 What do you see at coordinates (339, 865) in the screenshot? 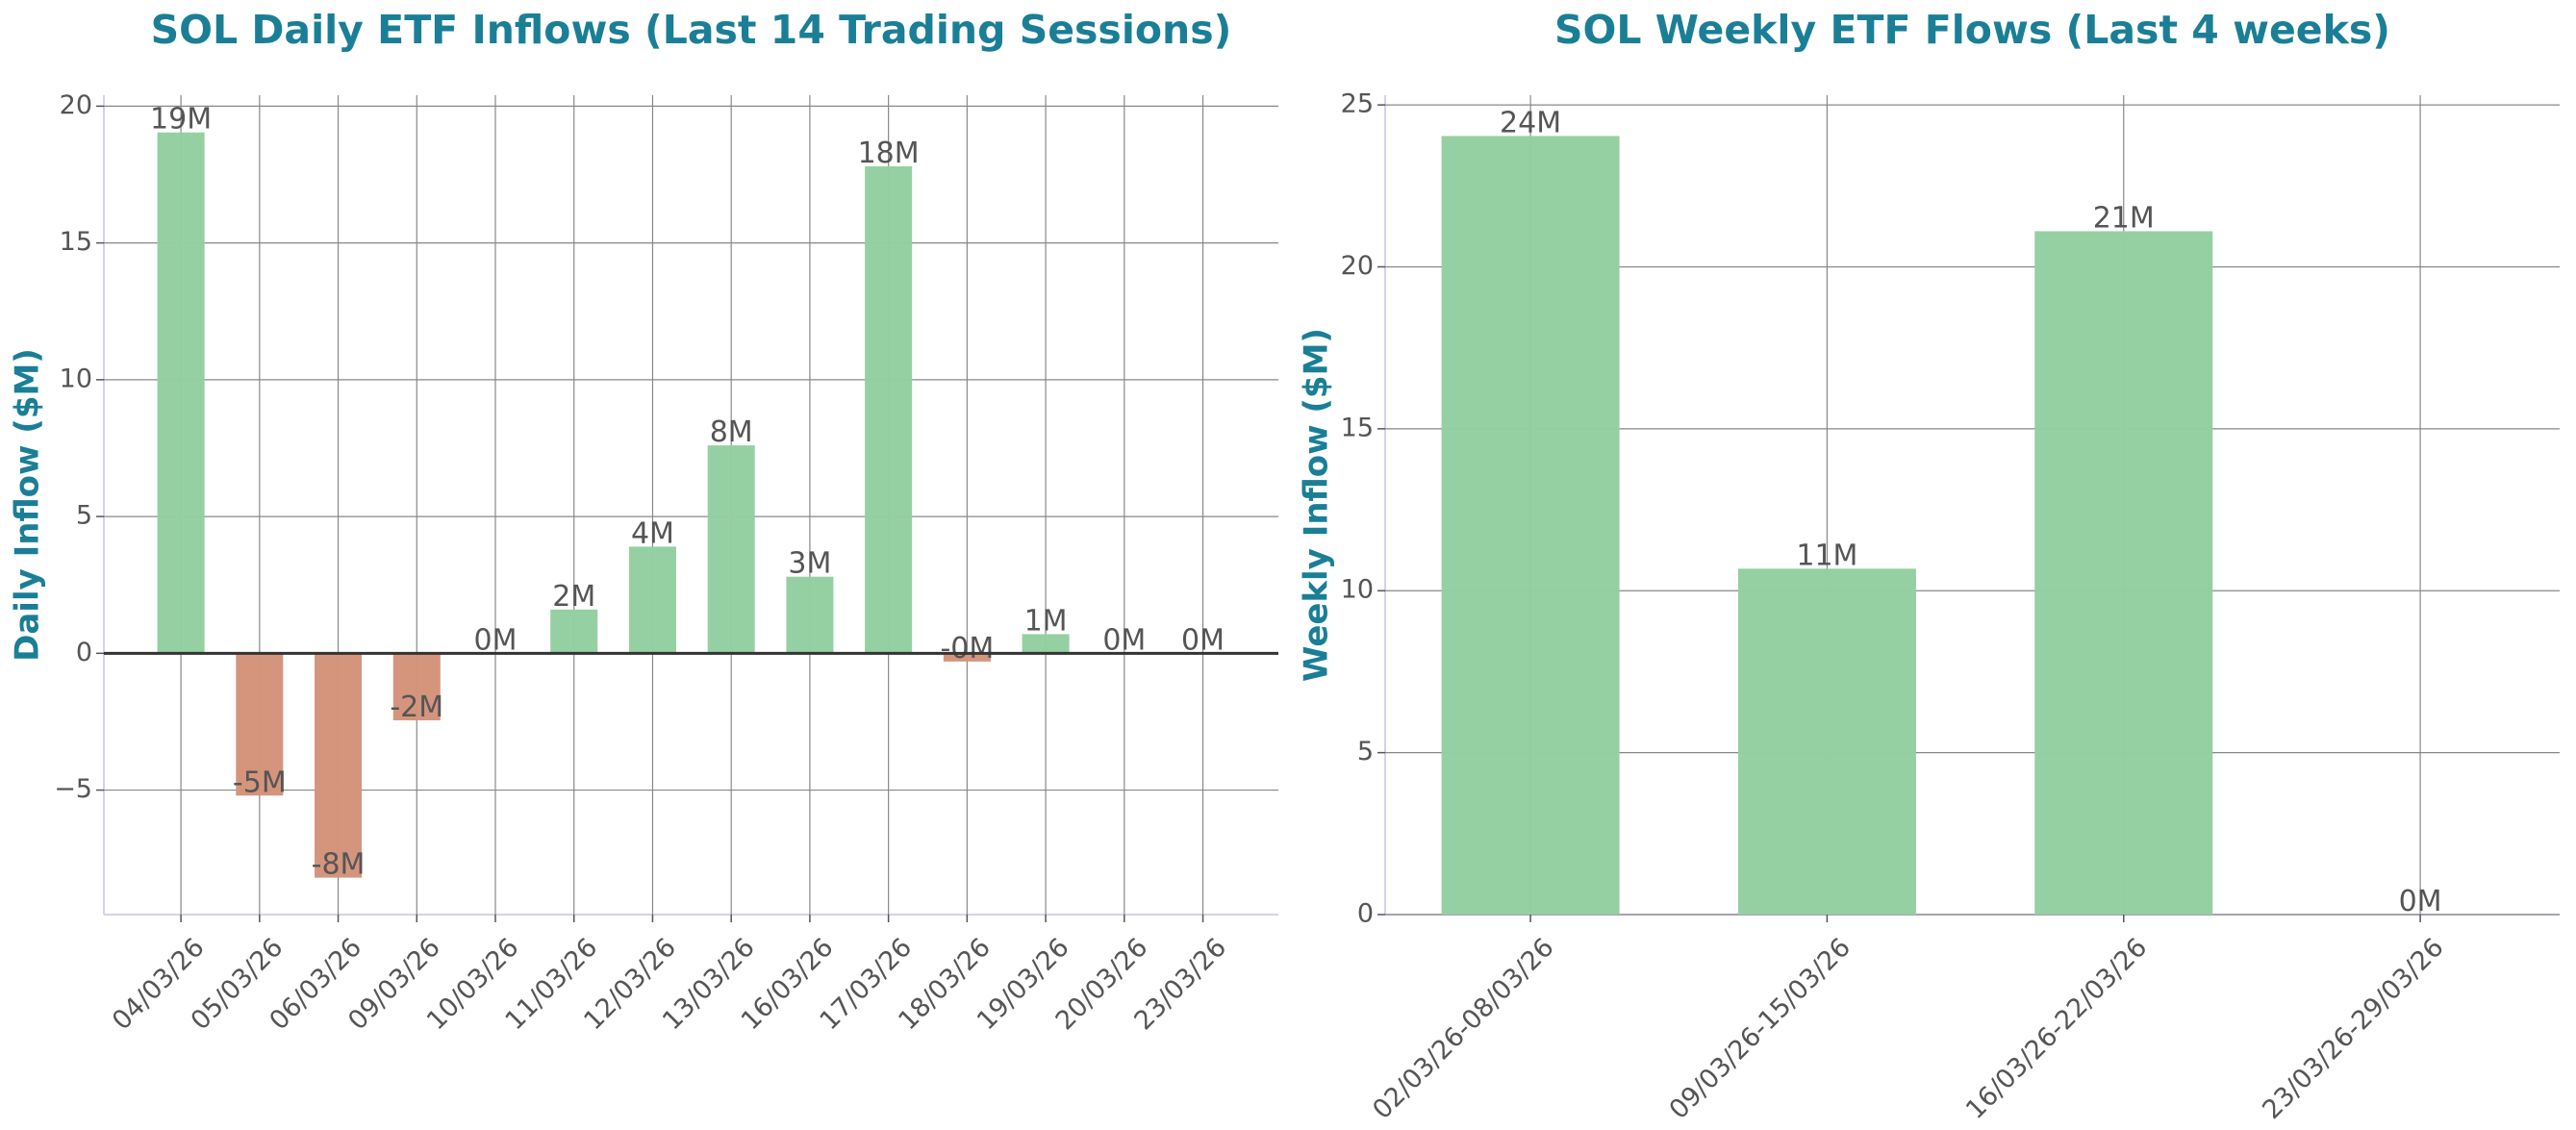
I see `value-label: -8M` at bounding box center [339, 865].